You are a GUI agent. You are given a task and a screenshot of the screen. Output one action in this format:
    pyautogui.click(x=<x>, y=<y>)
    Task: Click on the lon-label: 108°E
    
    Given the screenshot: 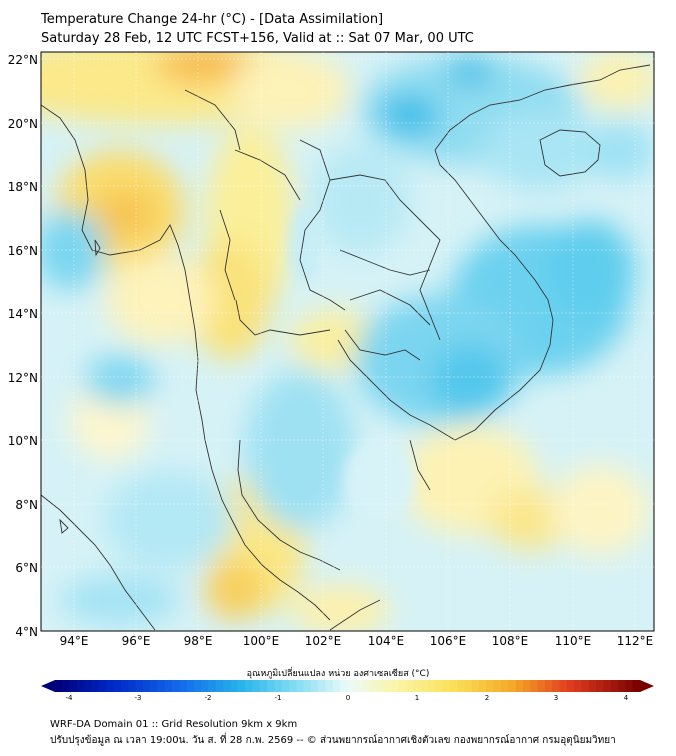 What is the action you would take?
    pyautogui.click(x=510, y=641)
    